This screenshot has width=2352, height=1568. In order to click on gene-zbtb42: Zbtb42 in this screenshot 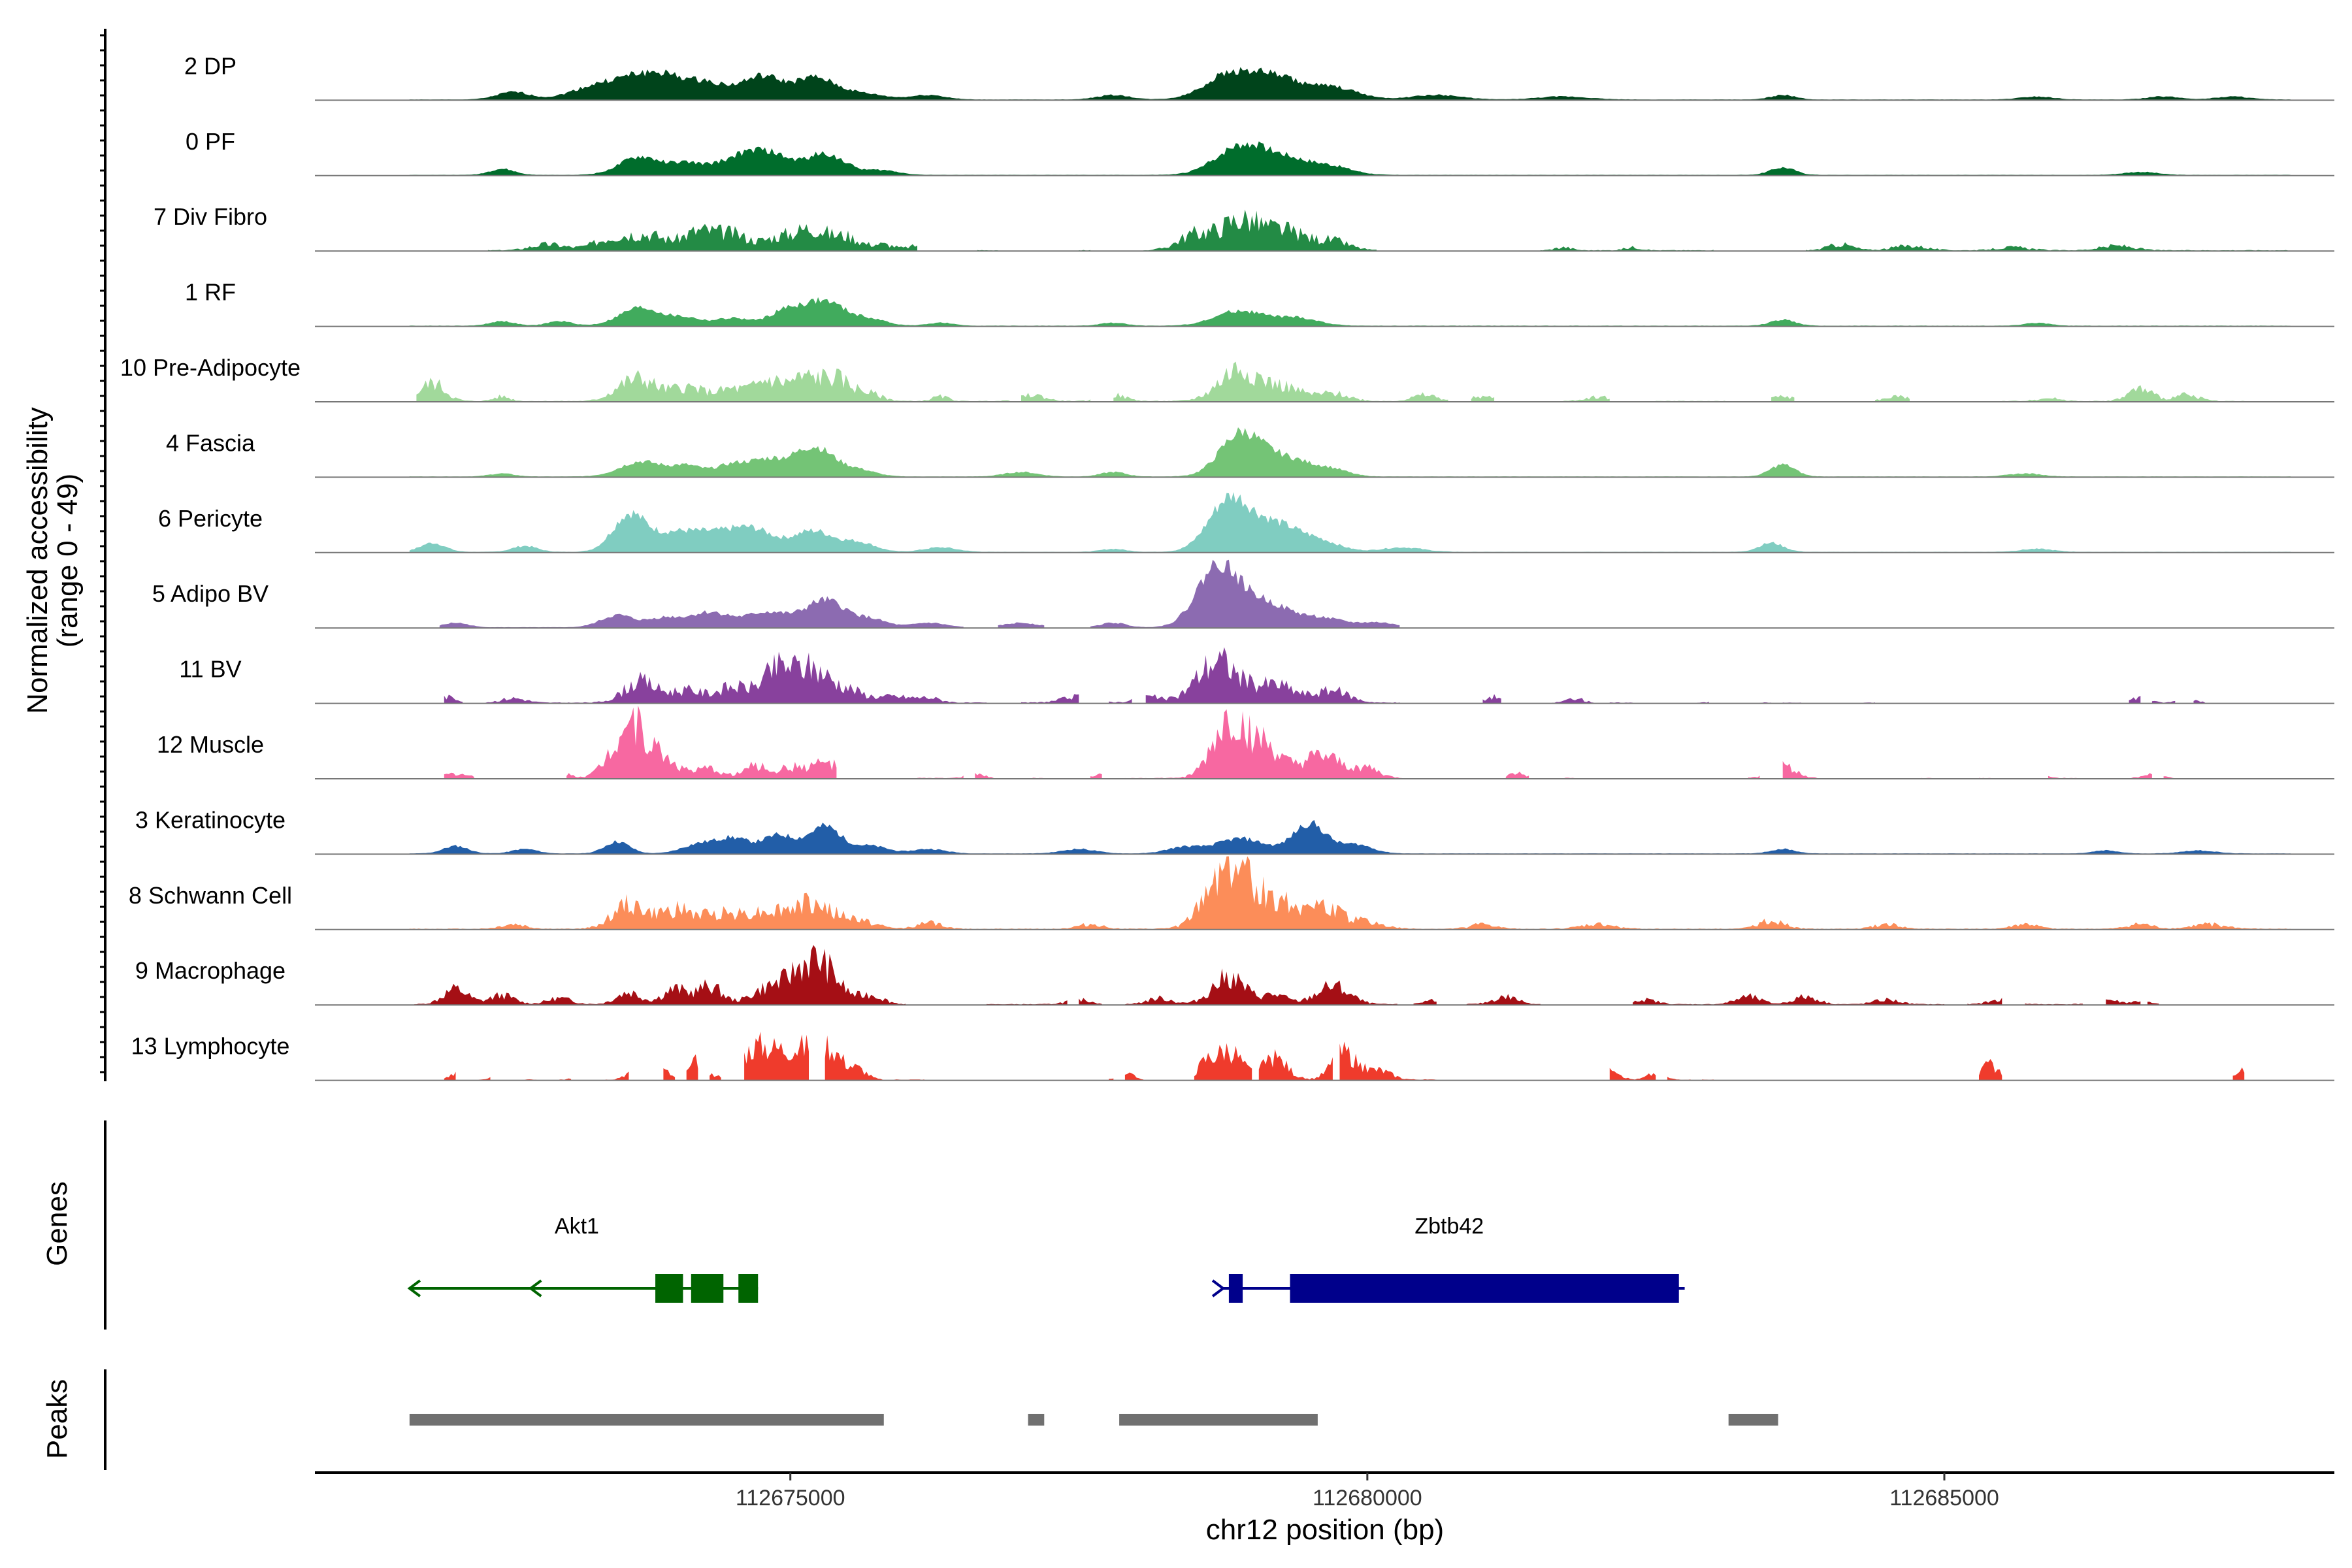, I will do `click(1448, 1258)`.